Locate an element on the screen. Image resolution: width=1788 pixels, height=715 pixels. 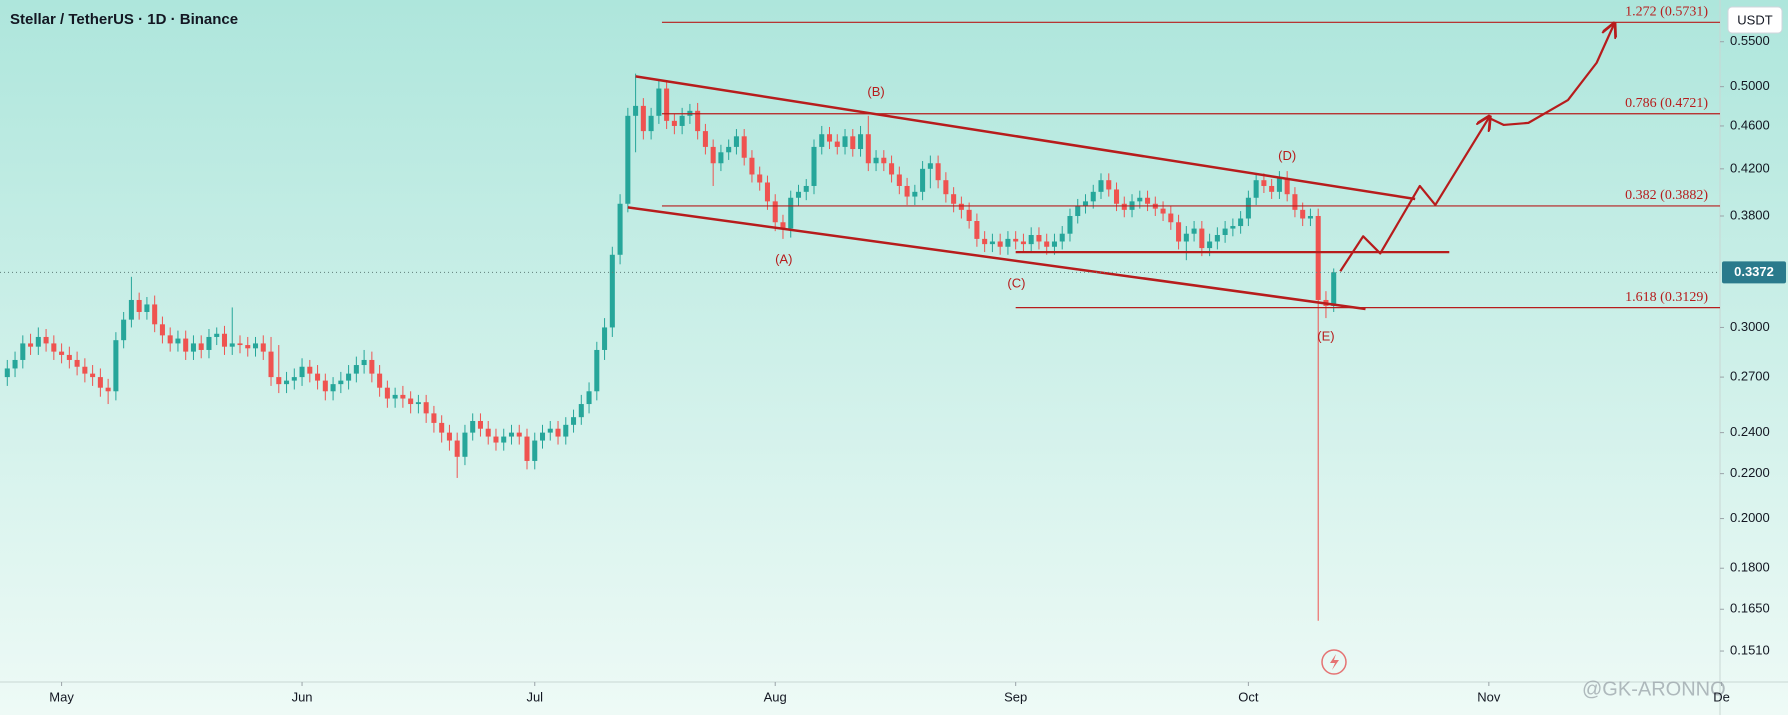
currency-button is located at coordinates (1755, 20).